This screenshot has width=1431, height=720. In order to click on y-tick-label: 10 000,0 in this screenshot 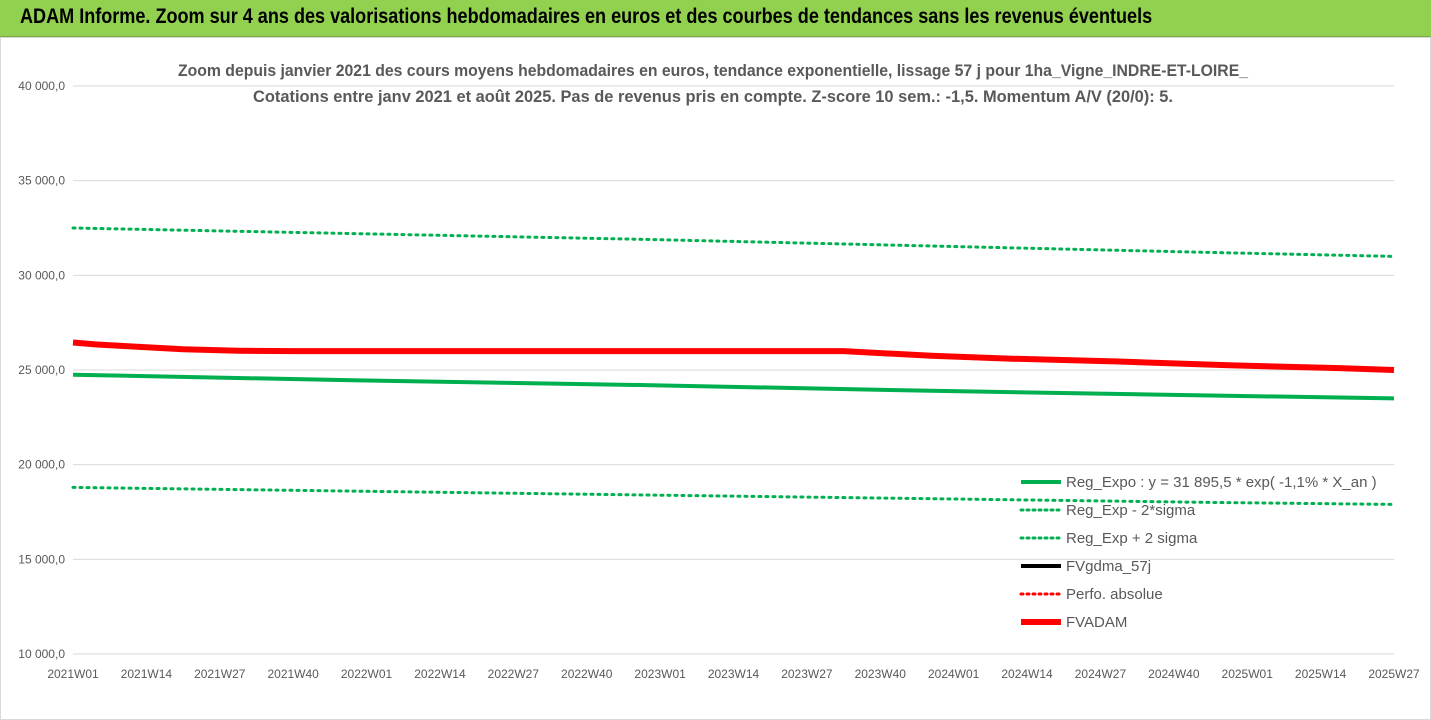, I will do `click(41, 654)`.